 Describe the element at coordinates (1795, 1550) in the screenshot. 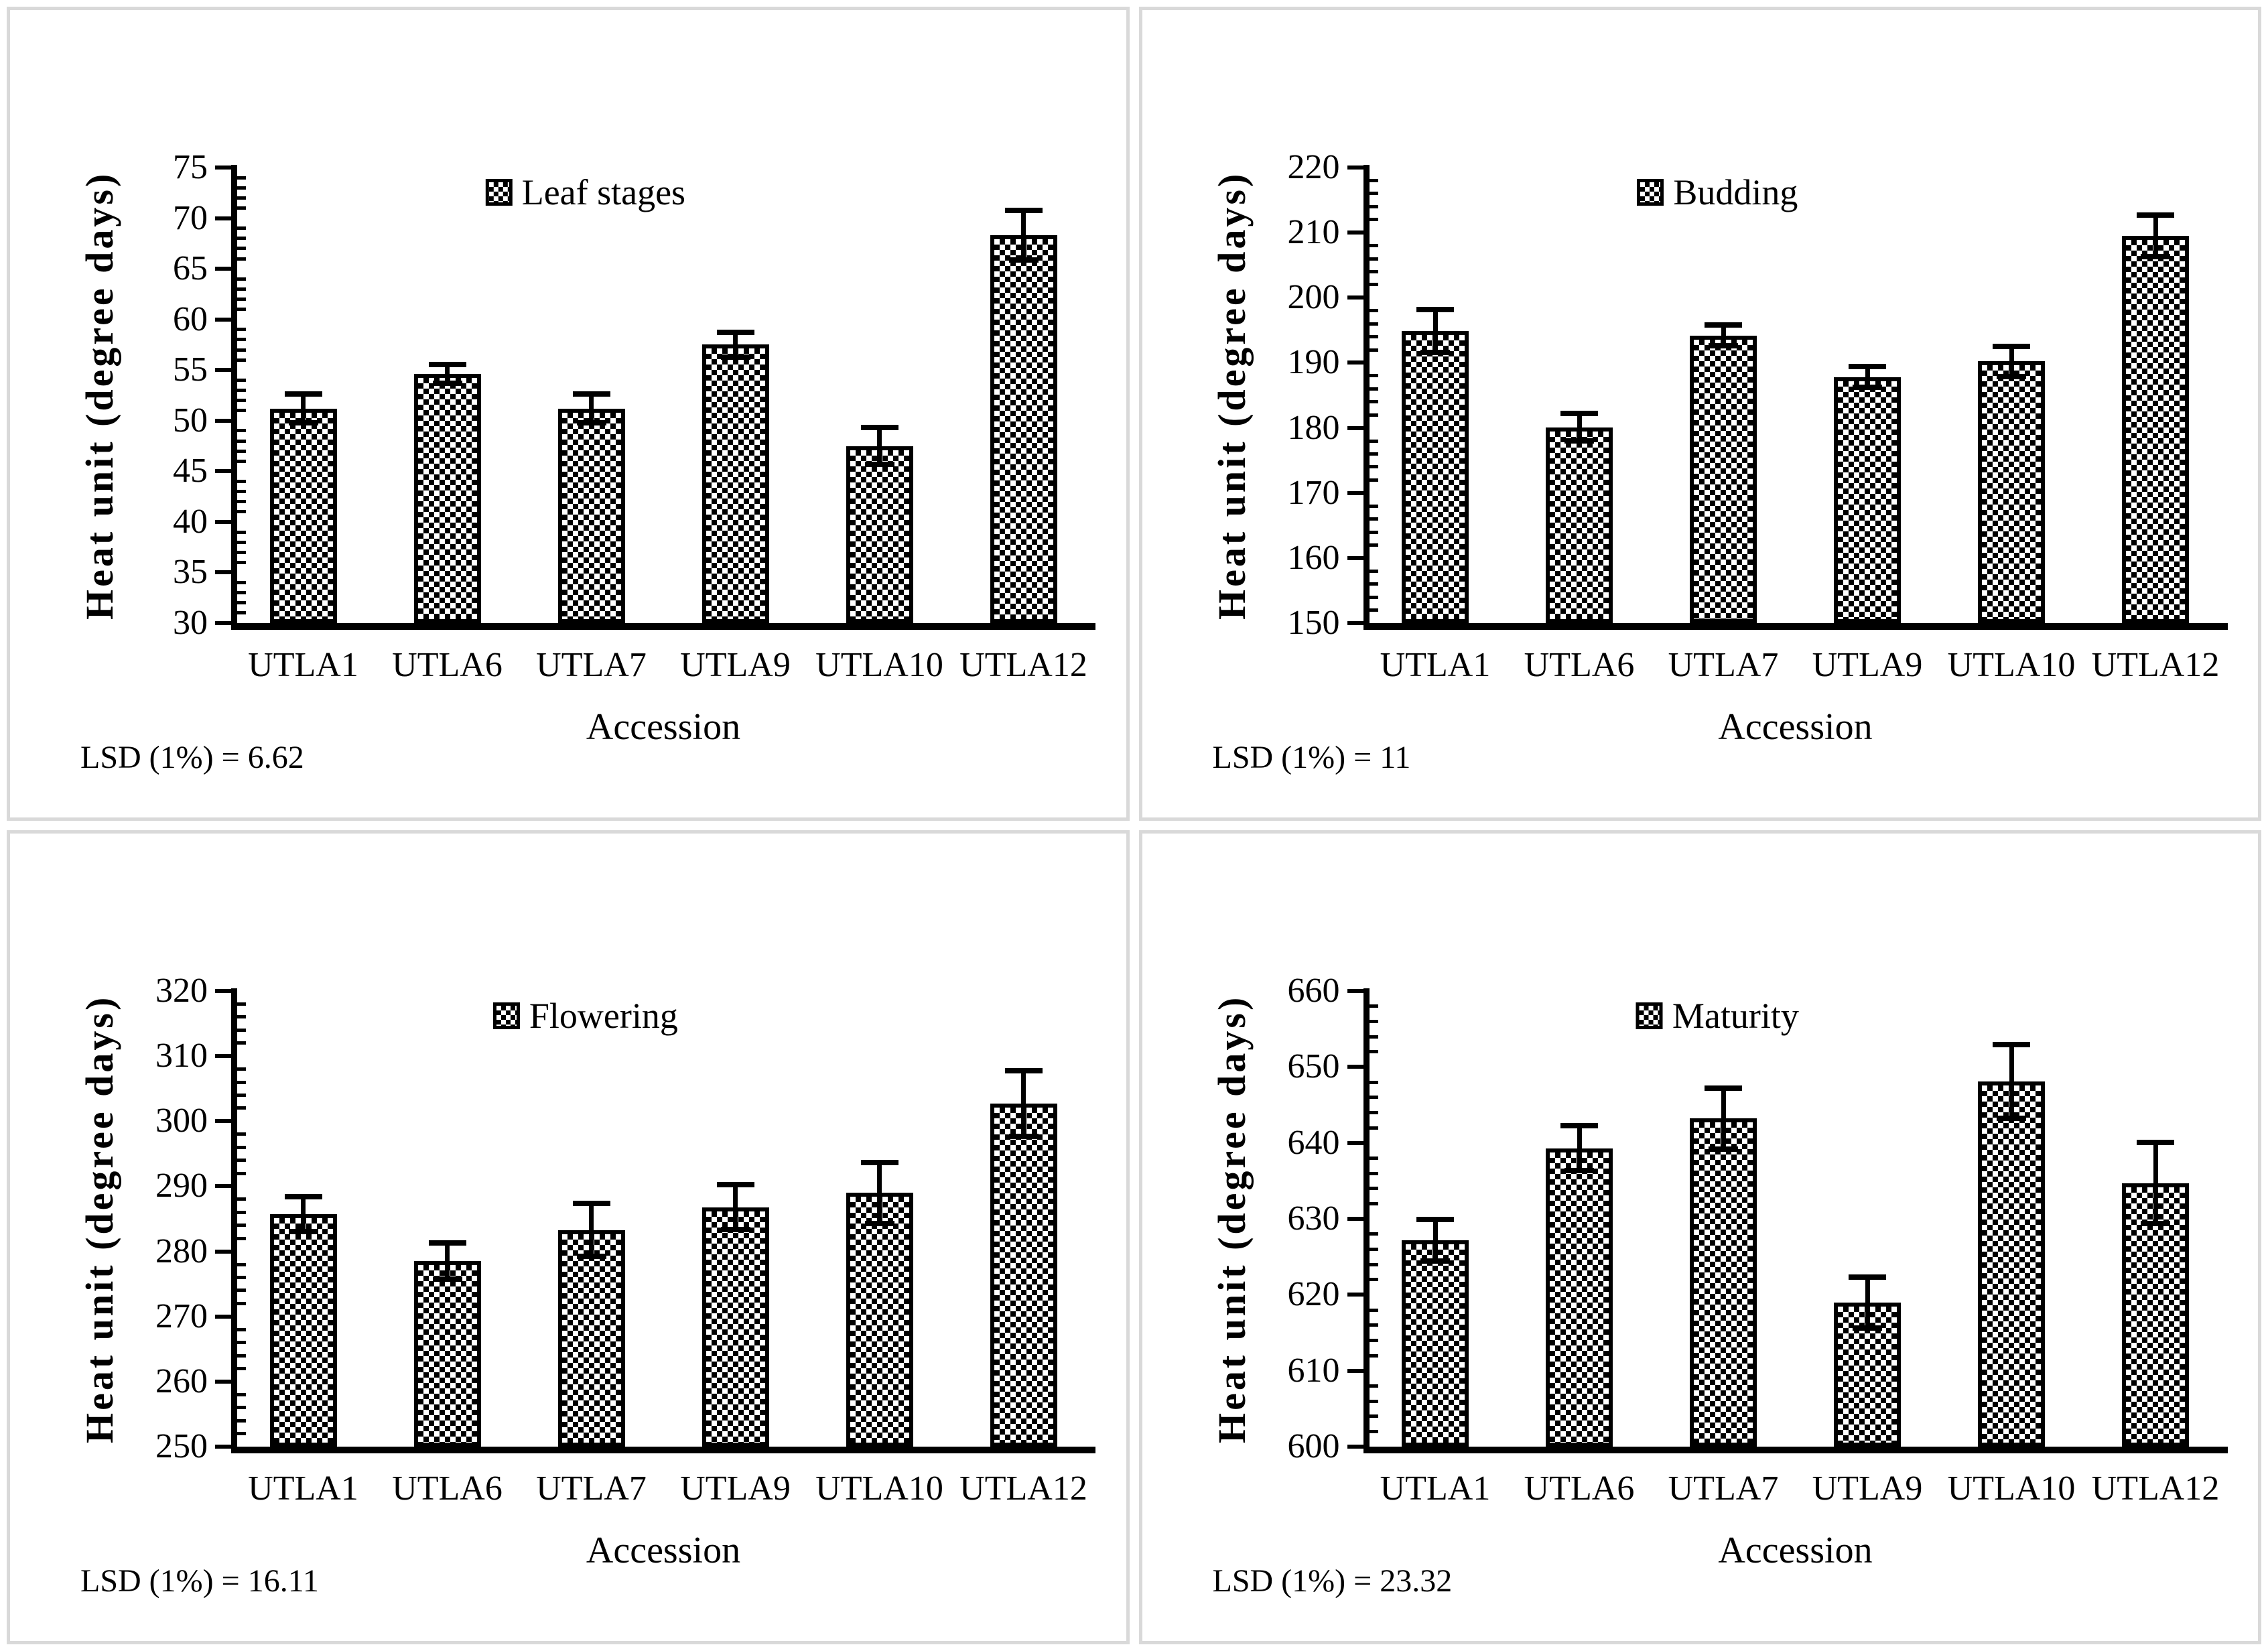

I see `x-axis-title: Accession` at that location.